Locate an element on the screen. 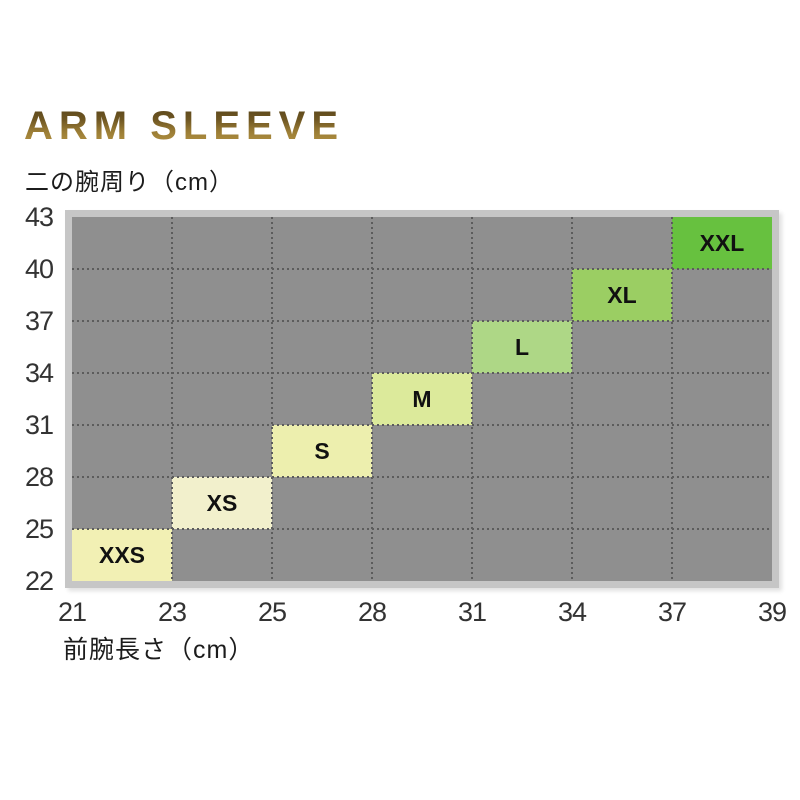  size-box-label: L is located at coordinates (522, 346).